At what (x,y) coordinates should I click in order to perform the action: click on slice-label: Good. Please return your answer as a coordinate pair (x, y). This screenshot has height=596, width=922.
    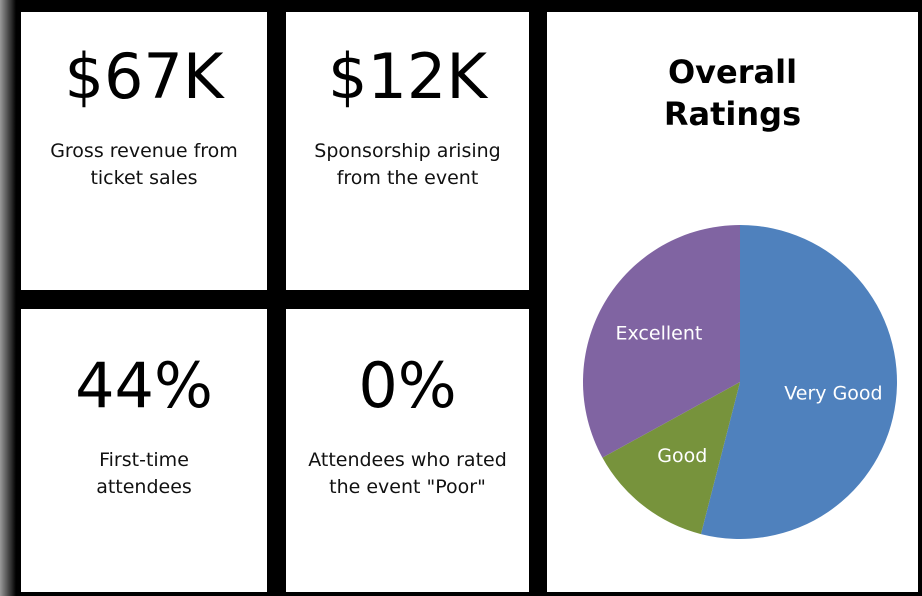
    Looking at the image, I should click on (682, 456).